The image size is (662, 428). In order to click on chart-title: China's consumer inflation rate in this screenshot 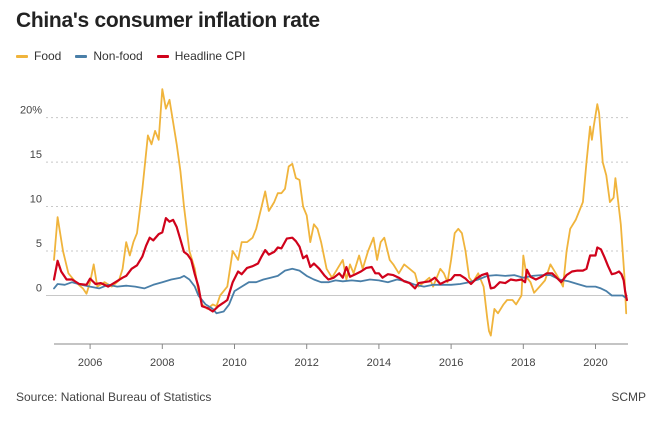, I will do `click(168, 20)`.